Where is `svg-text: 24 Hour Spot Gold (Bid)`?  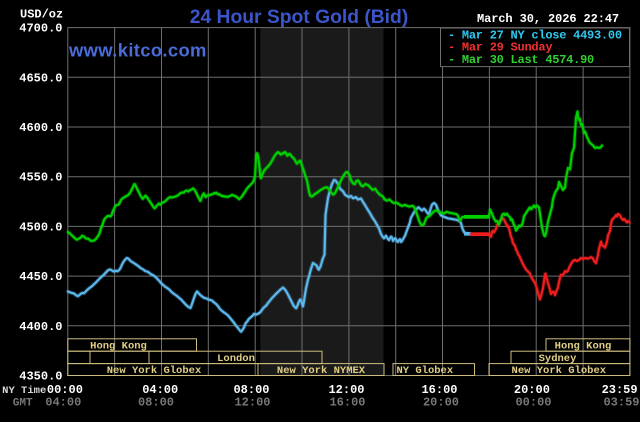
svg-text: 24 Hour Spot Gold (Bid) is located at coordinates (299, 17).